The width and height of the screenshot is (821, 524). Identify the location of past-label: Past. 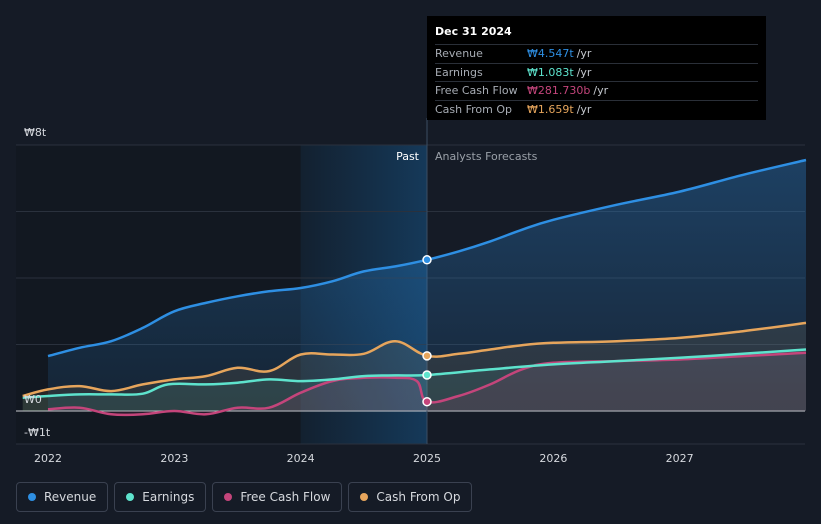
(408, 156).